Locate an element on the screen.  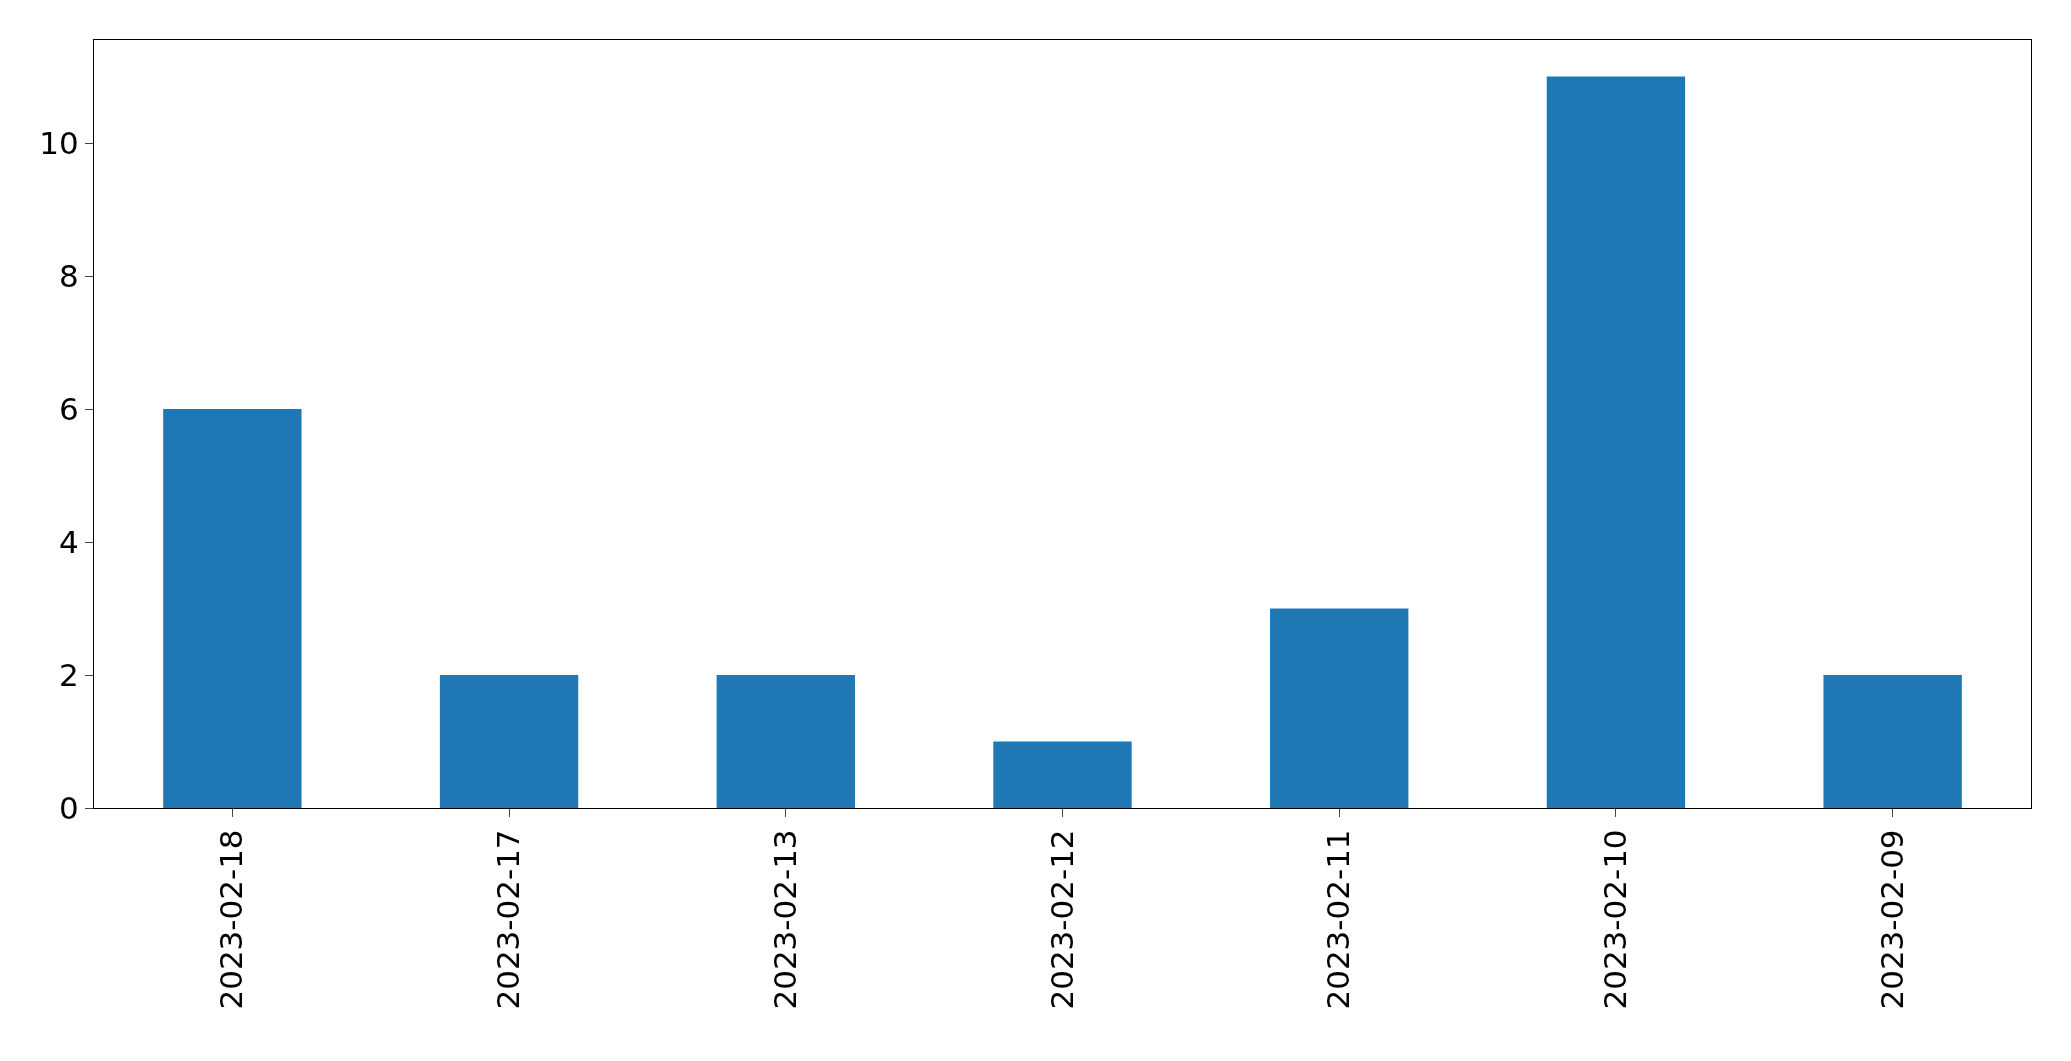
y-tick-label: 2 is located at coordinates (69, 674).